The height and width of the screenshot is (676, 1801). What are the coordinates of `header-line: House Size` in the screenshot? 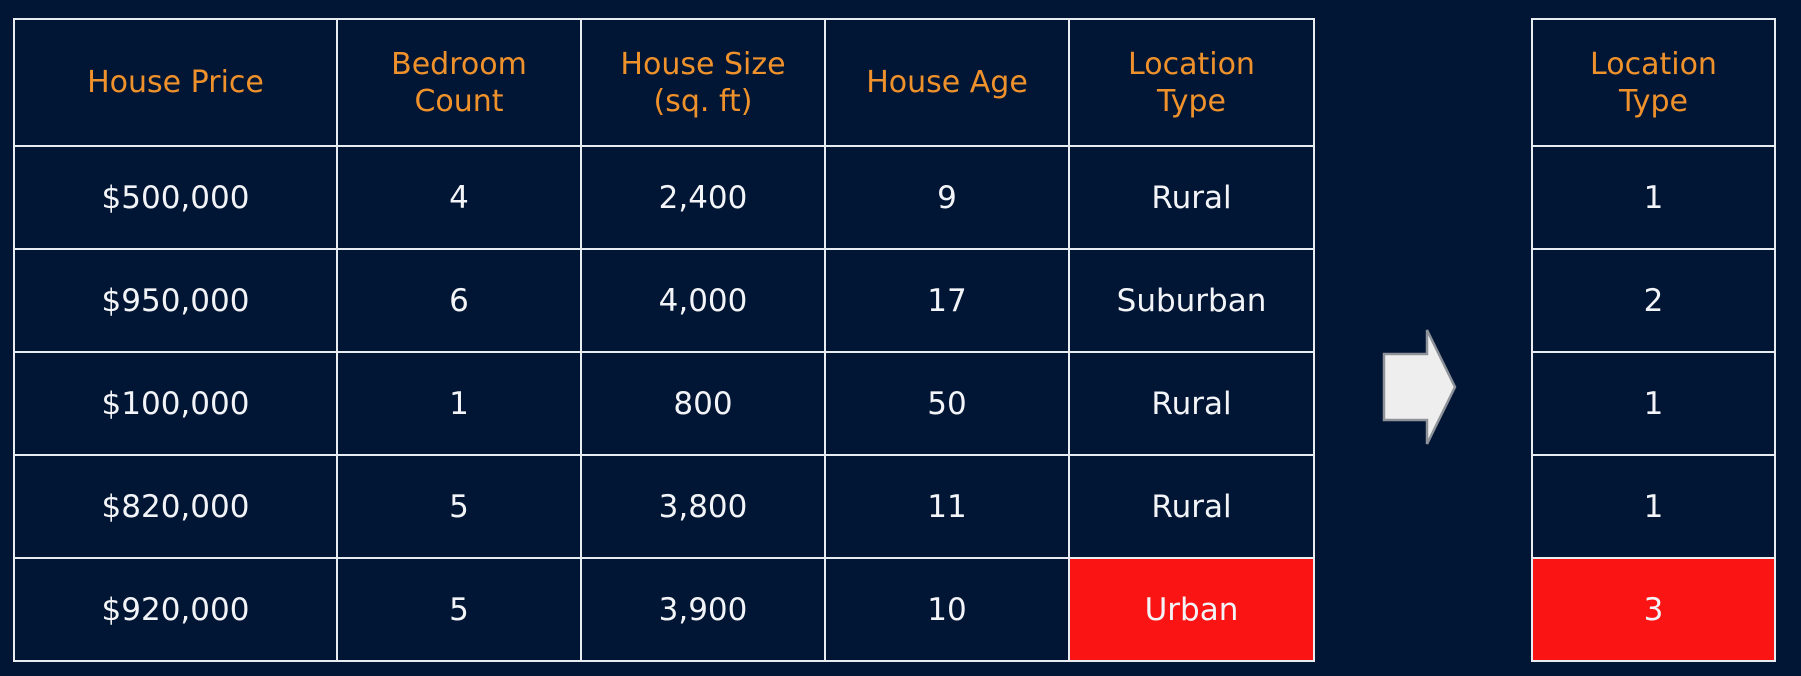 It's located at (703, 64).